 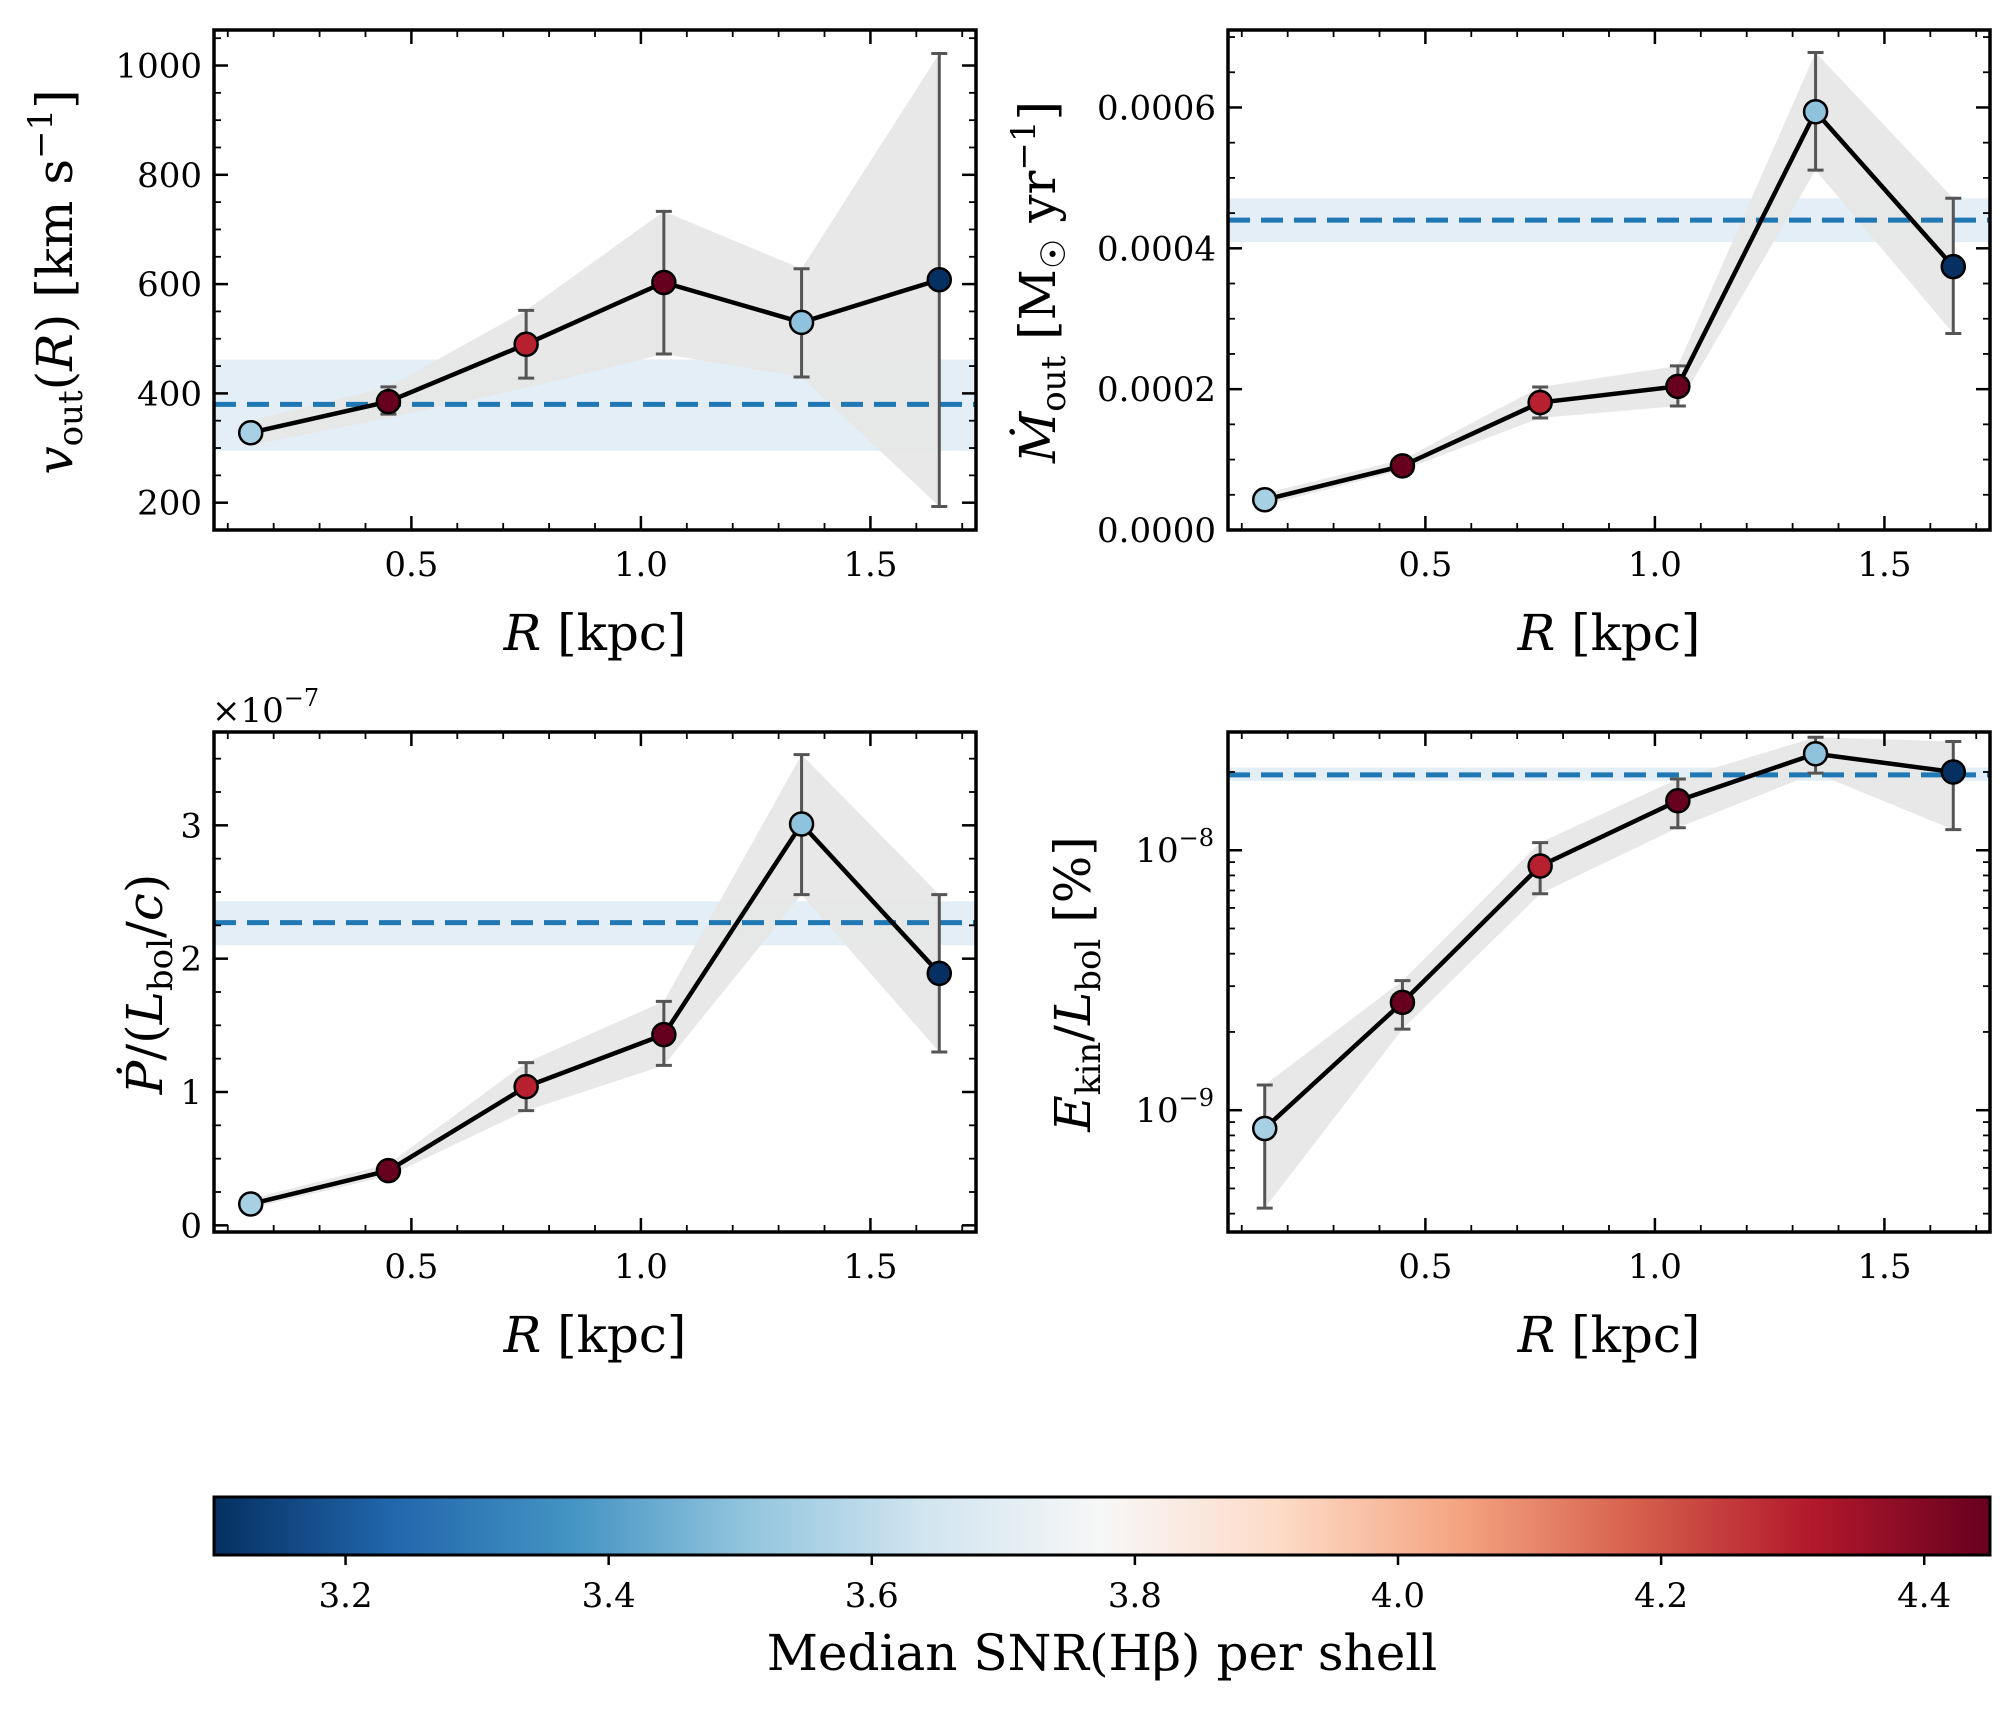 What do you see at coordinates (411, 565) in the screenshot?
I see `vout-x-tick-label: 0.5` at bounding box center [411, 565].